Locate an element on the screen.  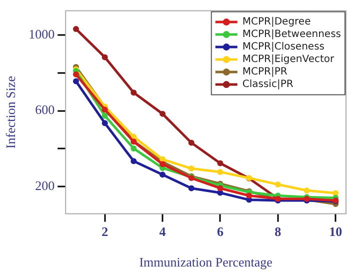
y-tick-label: 600 is located at coordinates (45, 110).